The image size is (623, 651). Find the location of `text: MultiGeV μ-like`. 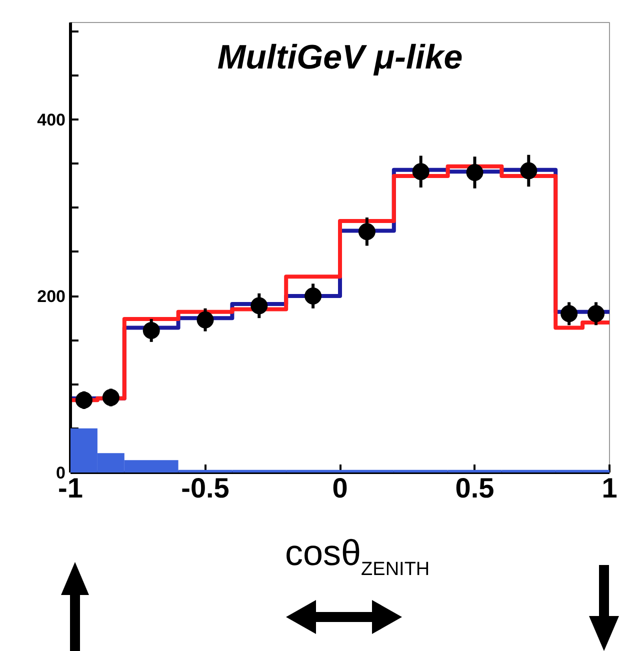

text: MultiGeV μ-like is located at coordinates (340, 57).